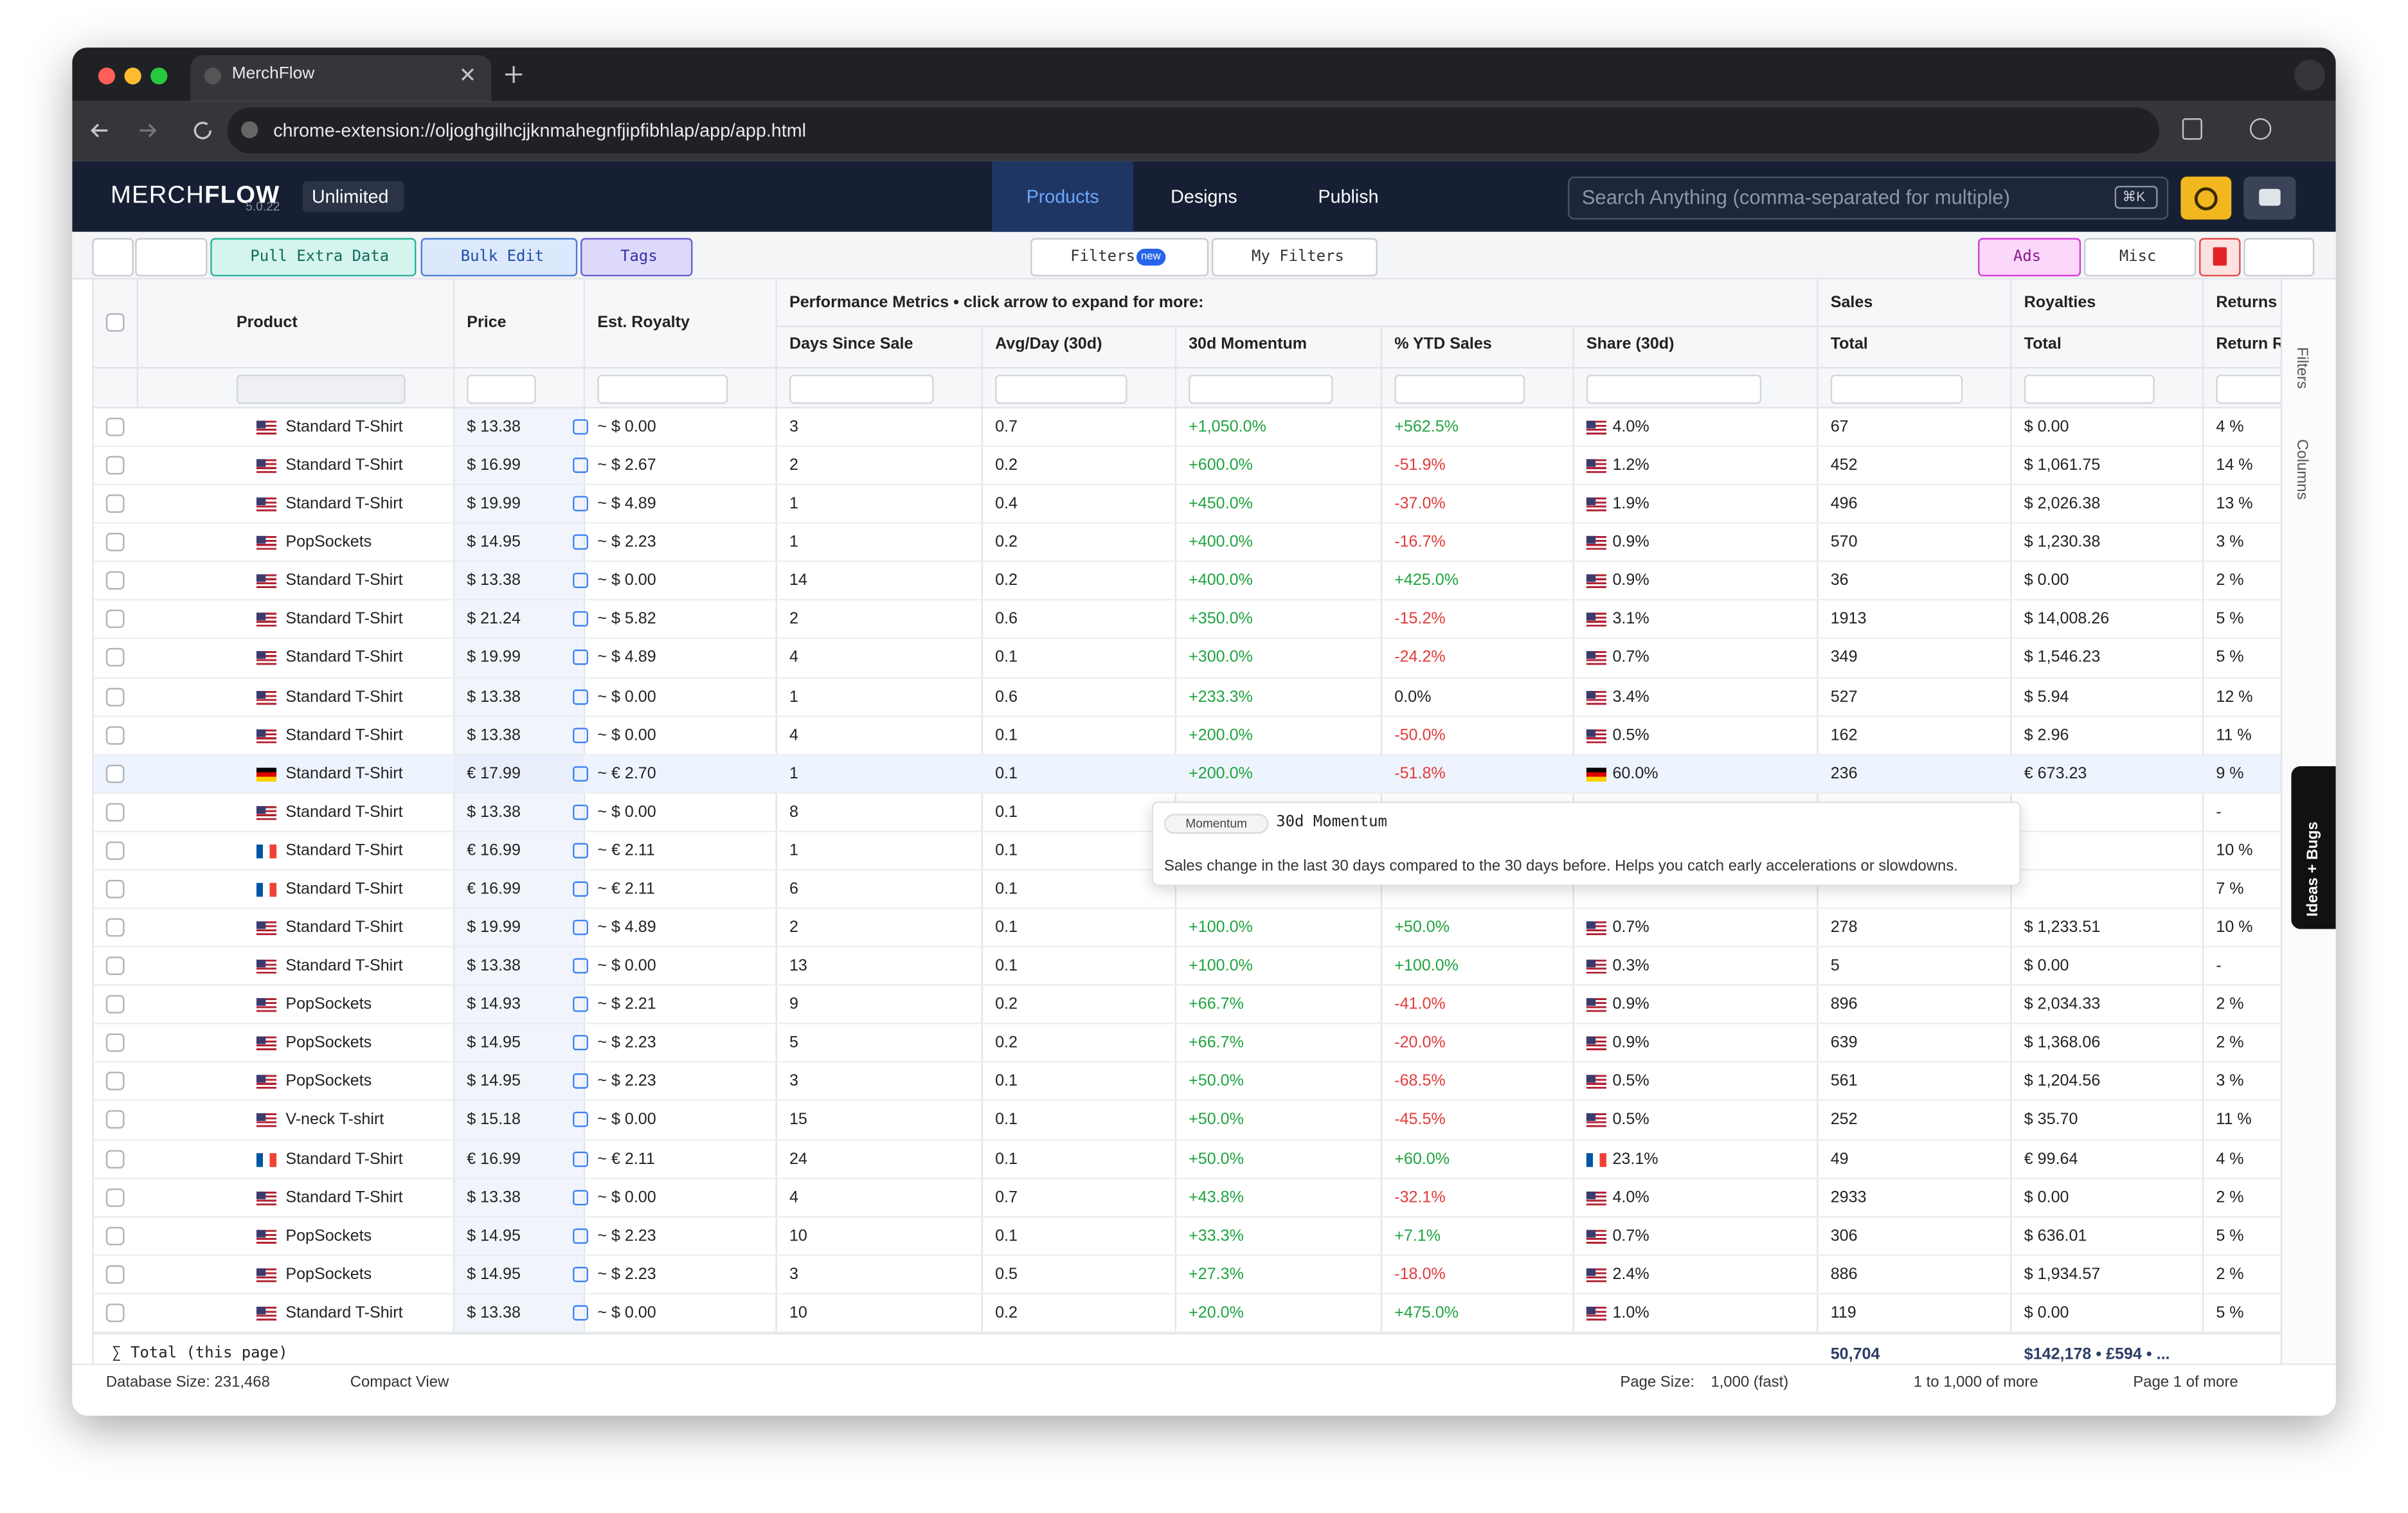 Image resolution: width=2408 pixels, height=1513 pixels. I want to click on new-tab, so click(513, 74).